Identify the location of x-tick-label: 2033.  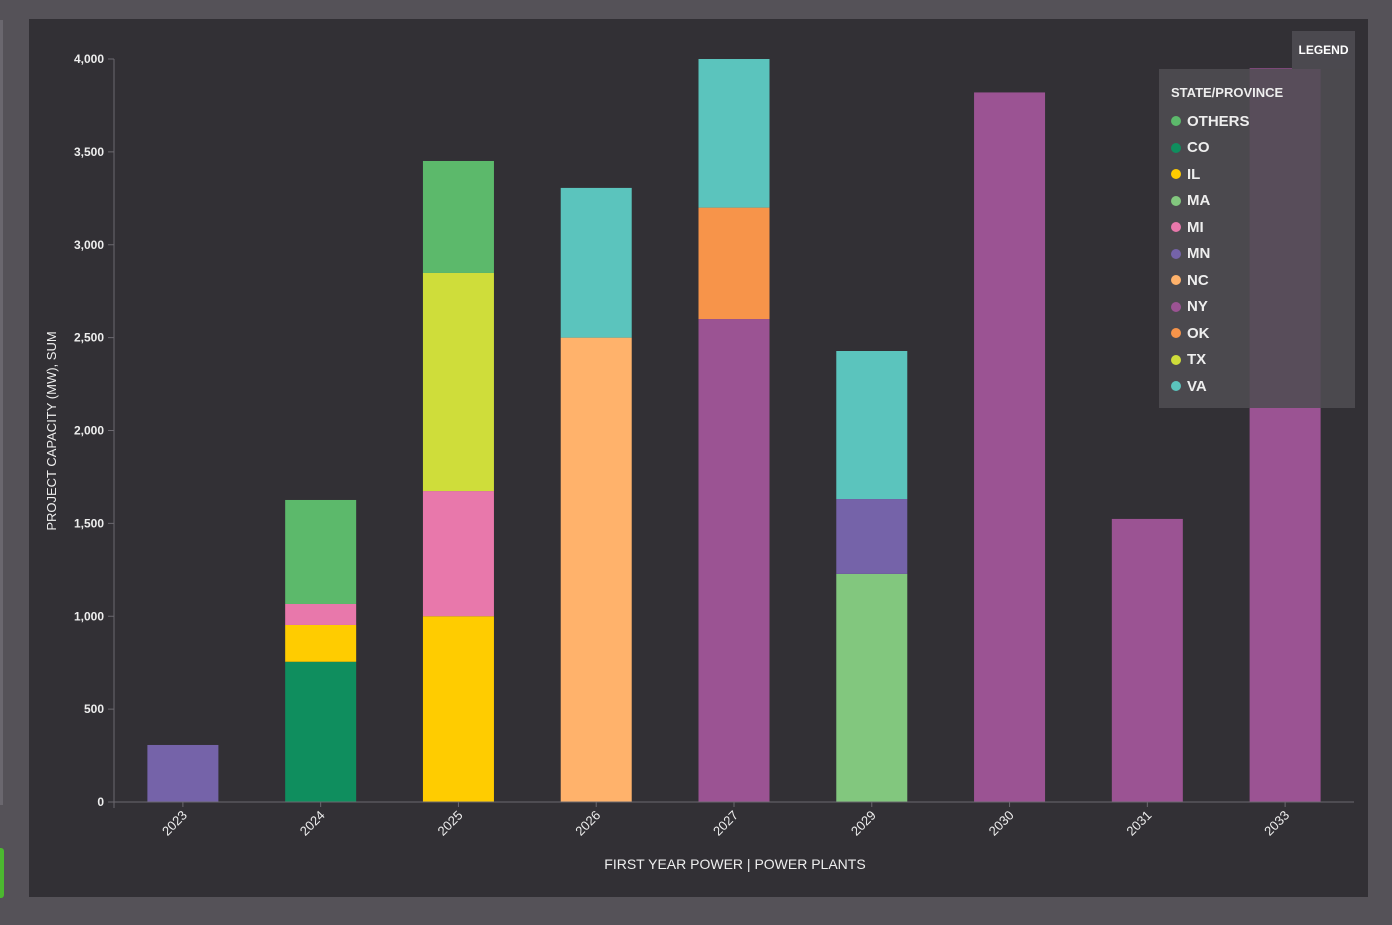
(1276, 823).